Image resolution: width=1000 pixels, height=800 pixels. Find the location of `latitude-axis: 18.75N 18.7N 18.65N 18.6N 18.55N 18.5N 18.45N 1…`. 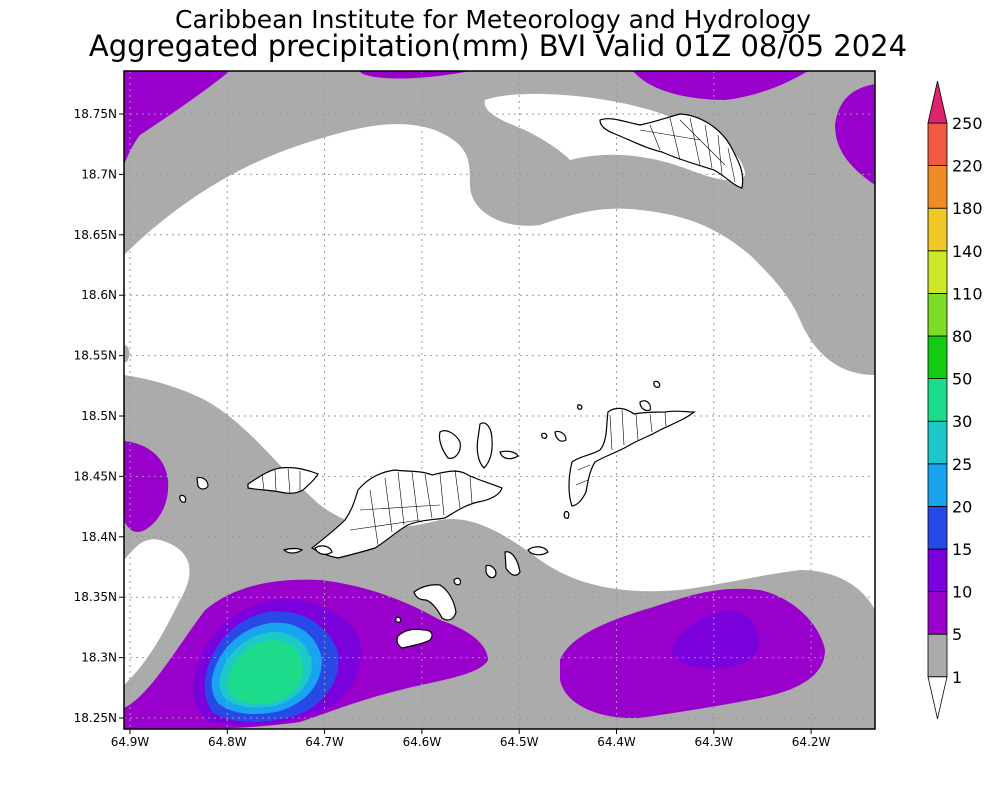

latitude-axis: 18.75N 18.7N 18.65N 18.6N 18.55N 18.5N 18.45N 1… is located at coordinates (99, 416).